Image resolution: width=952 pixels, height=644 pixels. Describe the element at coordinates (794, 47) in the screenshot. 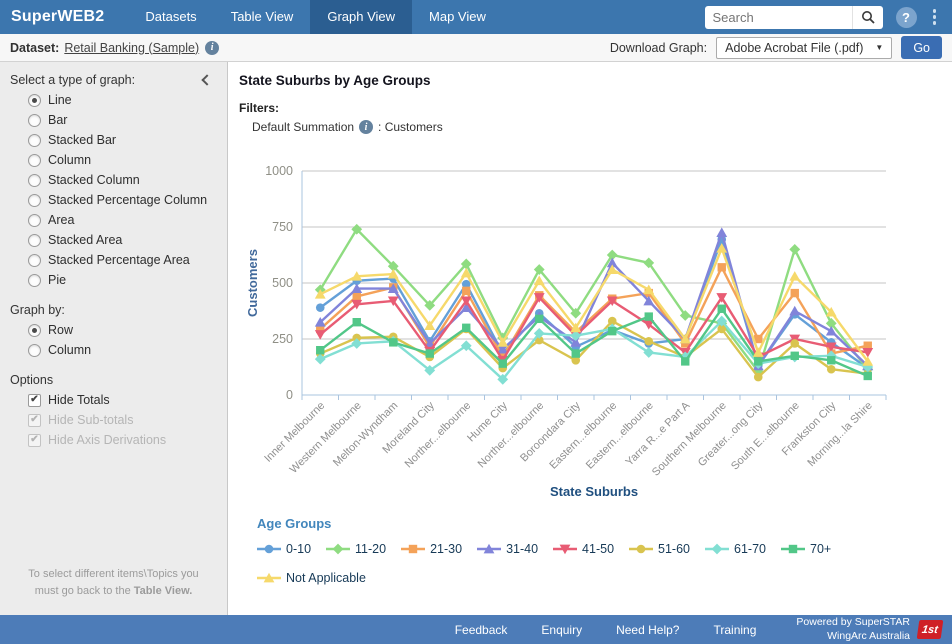

I see `download-format-value: Adobe Acrobat File (.pdf)` at that location.